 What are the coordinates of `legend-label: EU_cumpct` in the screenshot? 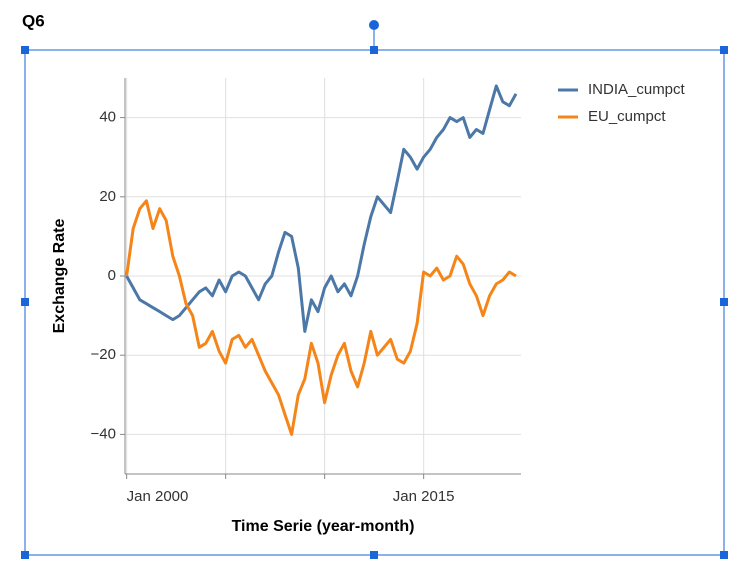 It's located at (627, 116).